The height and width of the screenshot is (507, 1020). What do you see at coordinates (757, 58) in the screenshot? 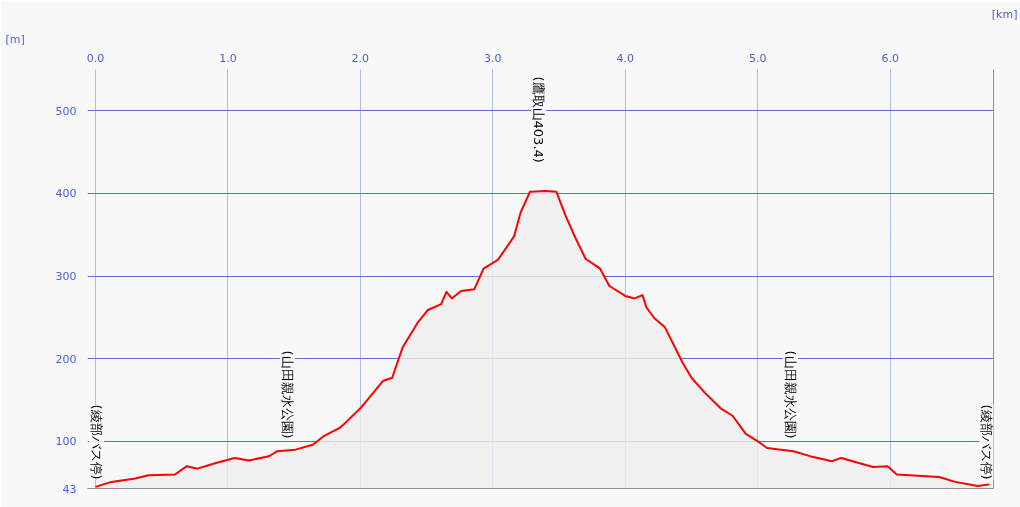
I see `x-tick-label: 5.0` at bounding box center [757, 58].